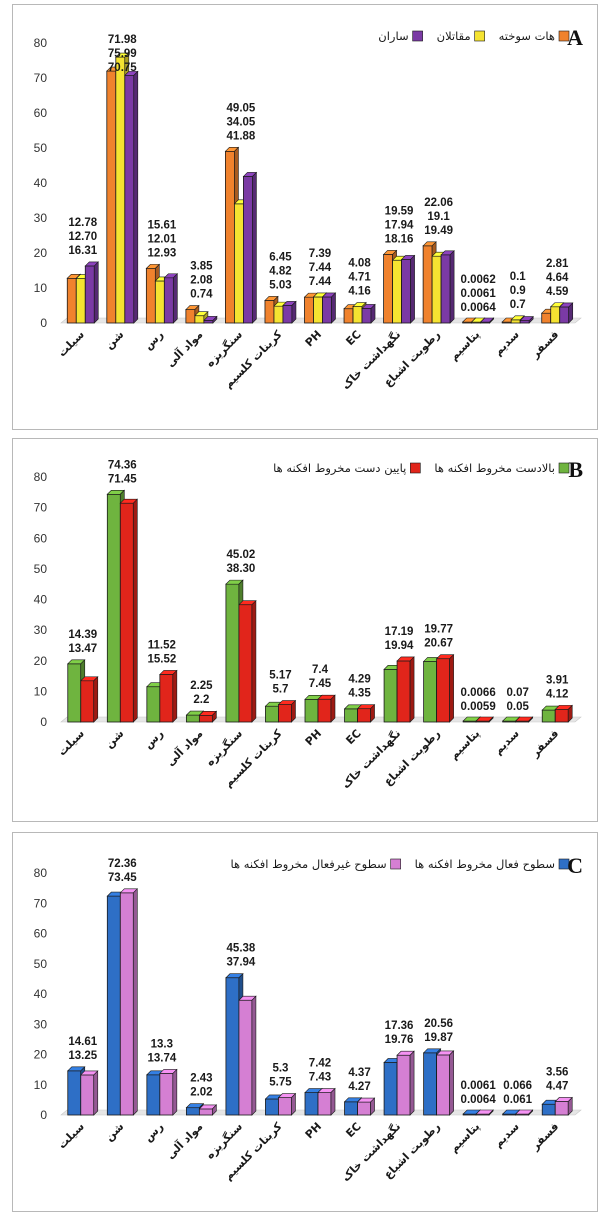 Image resolution: width=606 pixels, height=1215 pixels. Describe the element at coordinates (201, 295) in the screenshot. I see `data-label: 0.74` at that location.